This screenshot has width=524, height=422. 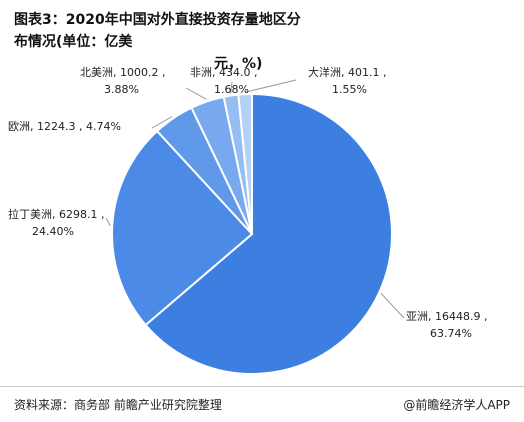 What do you see at coordinates (118, 405) in the screenshot?
I see `source-note: 资料来源：商务部 前瞻产业研究院整理` at bounding box center [118, 405].